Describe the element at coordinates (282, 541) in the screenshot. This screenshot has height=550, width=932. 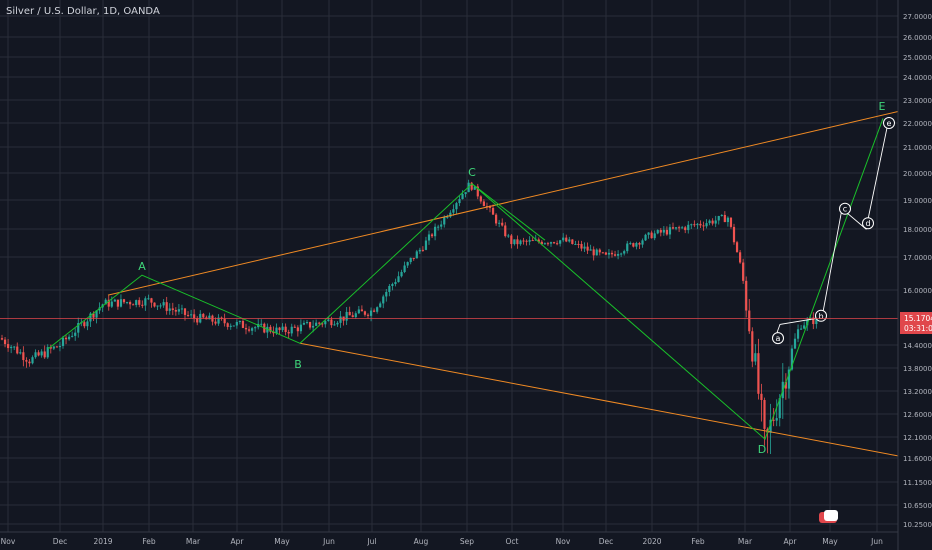
I see `x-tick-label: May` at that location.